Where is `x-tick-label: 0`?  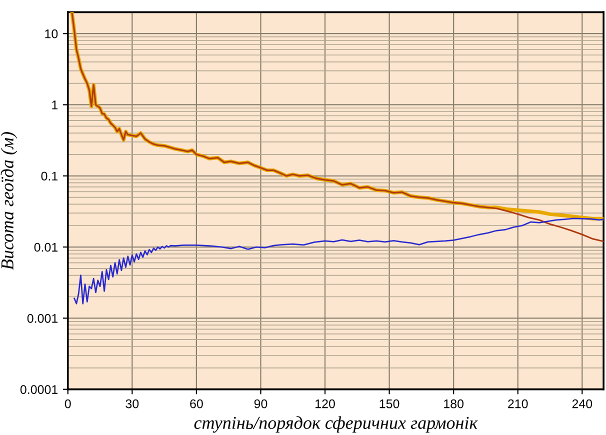
x-tick-label: 0 is located at coordinates (67, 403).